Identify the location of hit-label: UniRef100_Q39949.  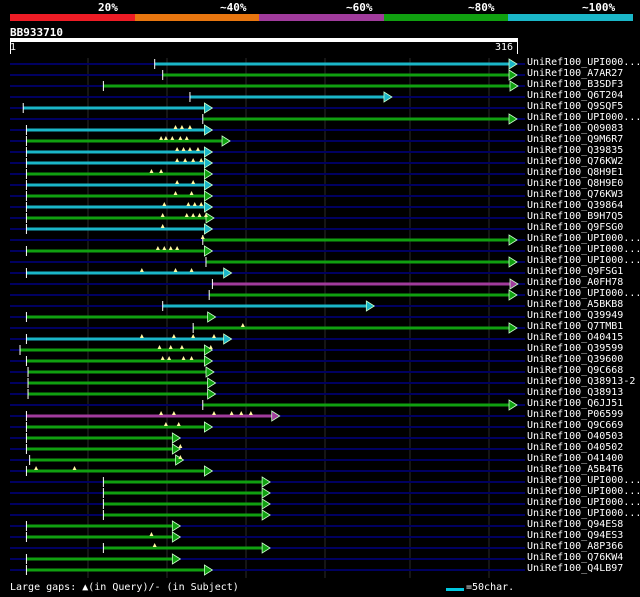
(575, 315).